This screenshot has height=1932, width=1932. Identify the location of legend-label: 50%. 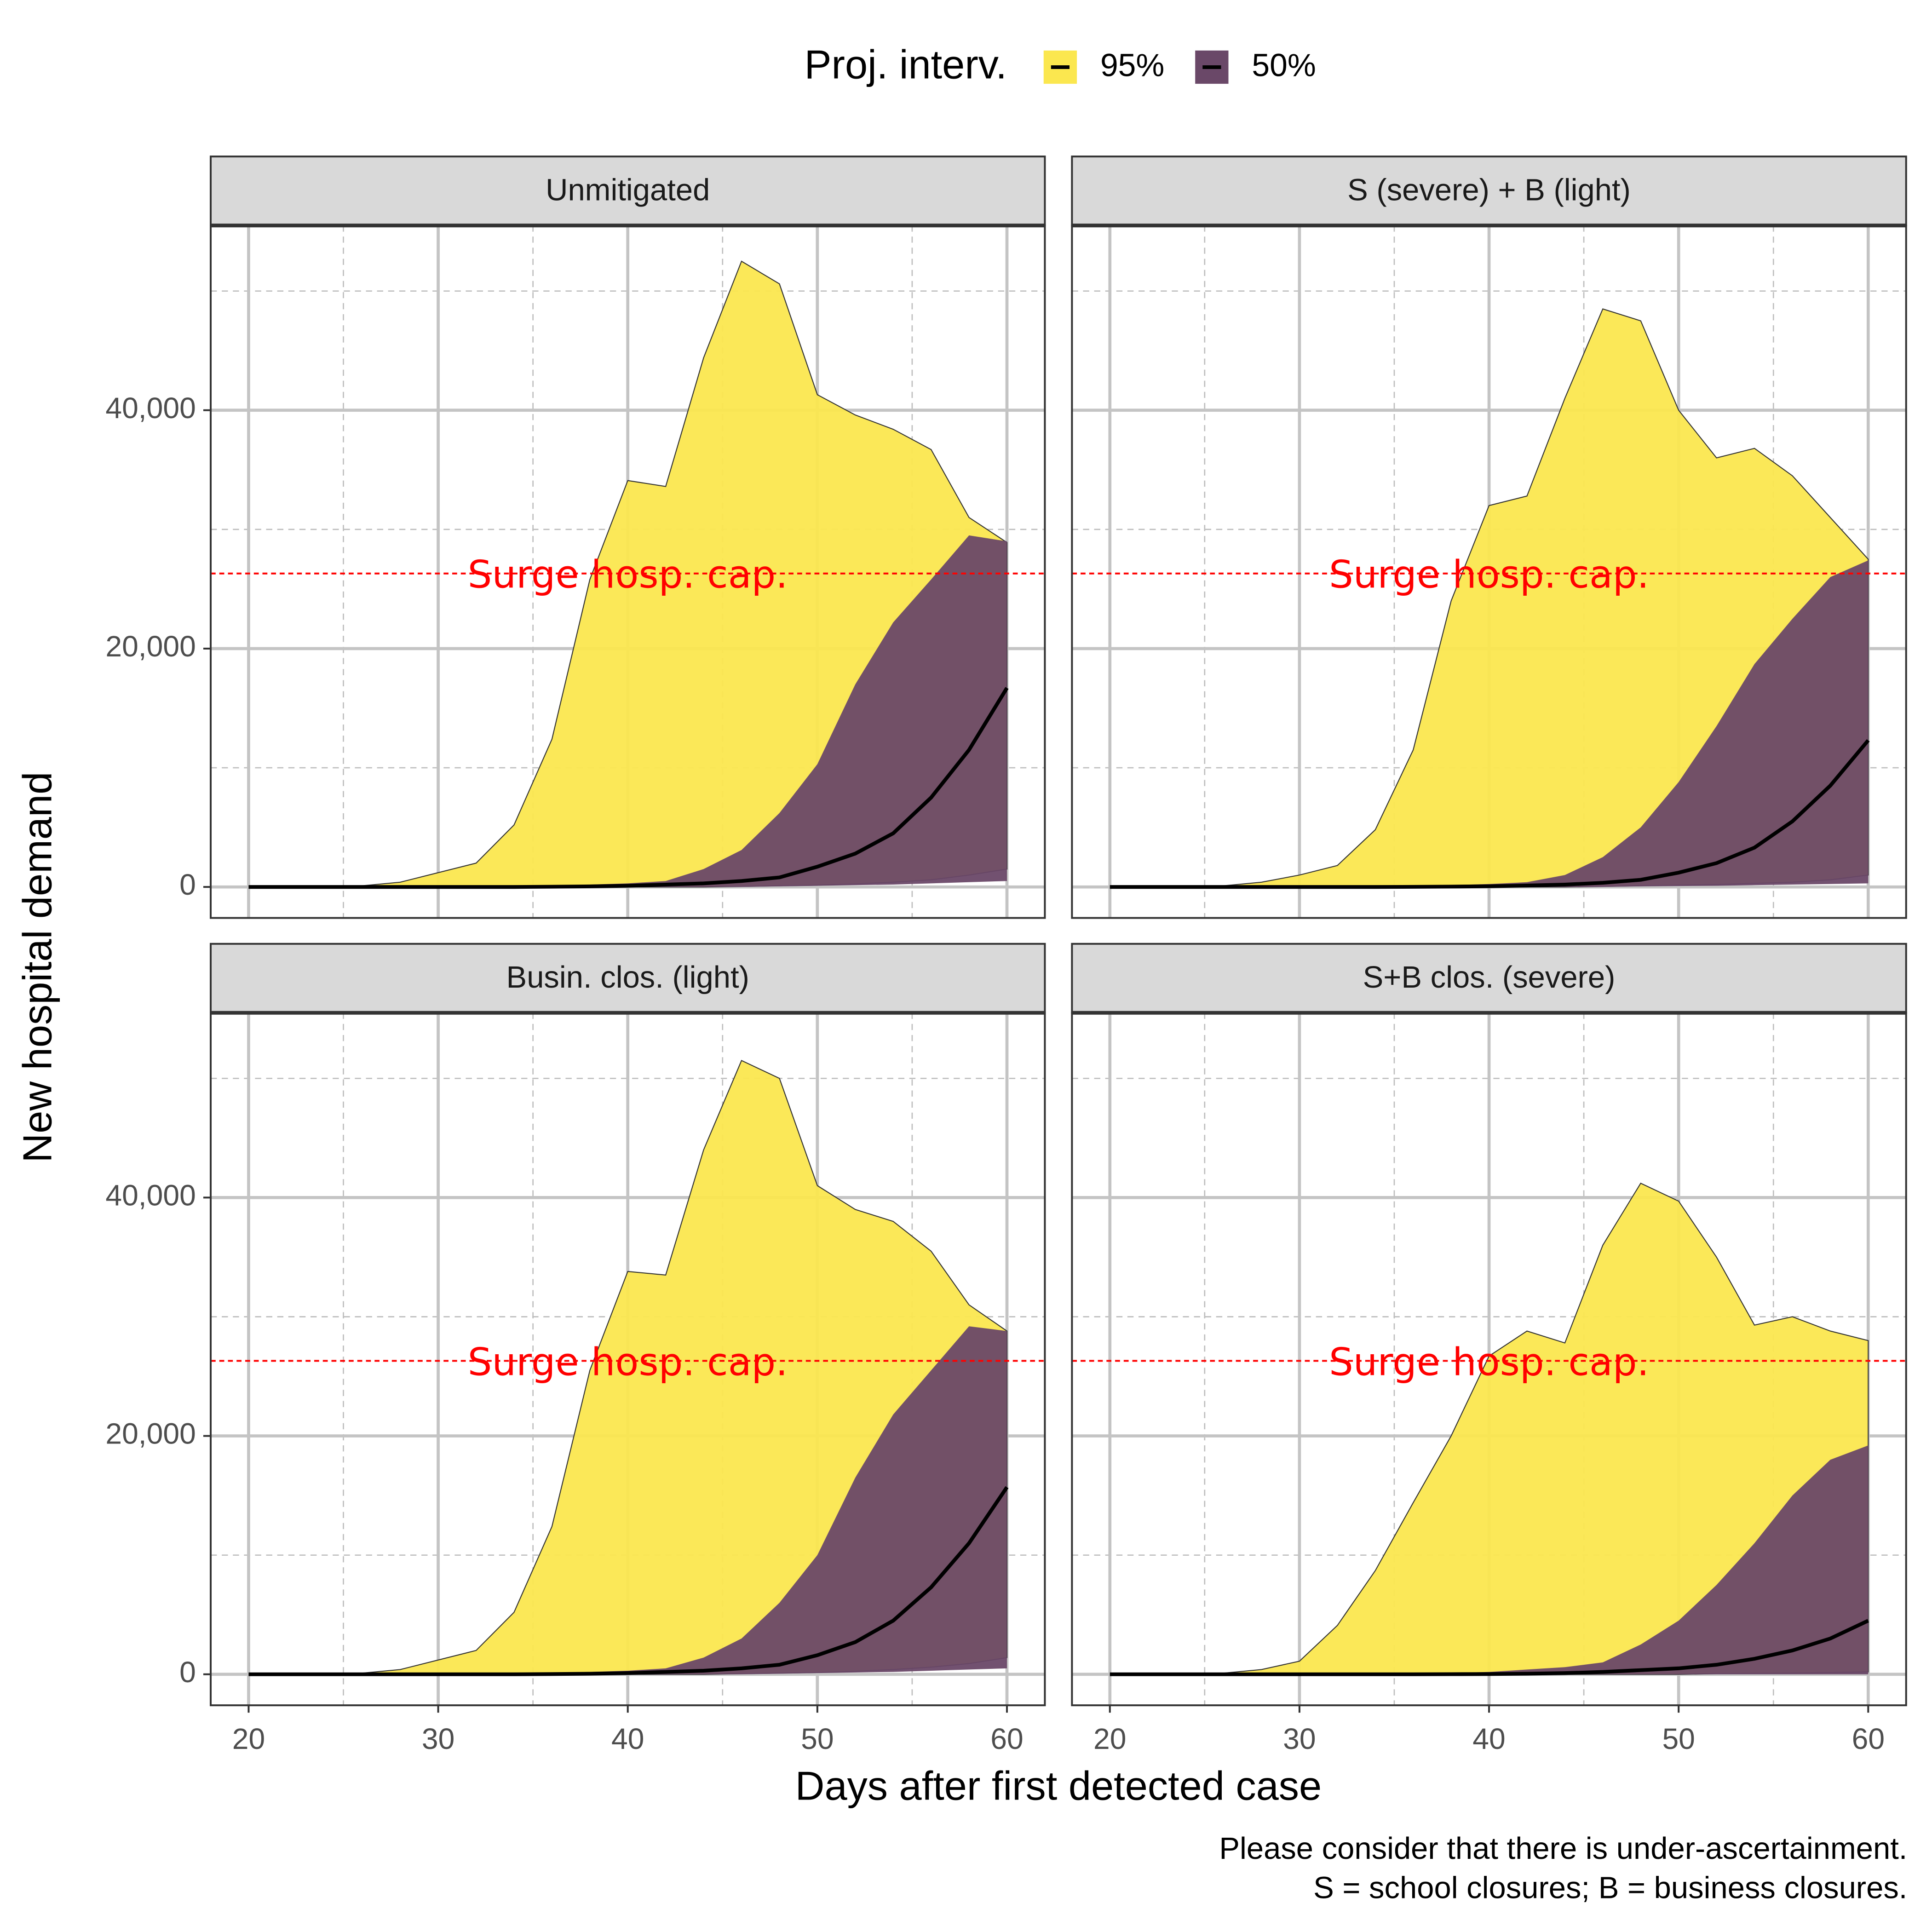
(1284, 65).